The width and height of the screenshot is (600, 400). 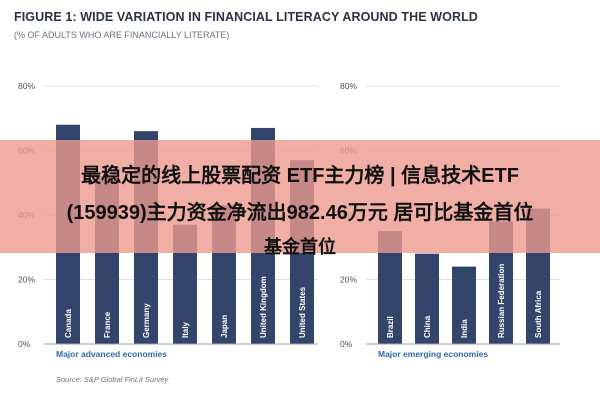 I want to click on category-label: Italy, so click(x=185, y=329).